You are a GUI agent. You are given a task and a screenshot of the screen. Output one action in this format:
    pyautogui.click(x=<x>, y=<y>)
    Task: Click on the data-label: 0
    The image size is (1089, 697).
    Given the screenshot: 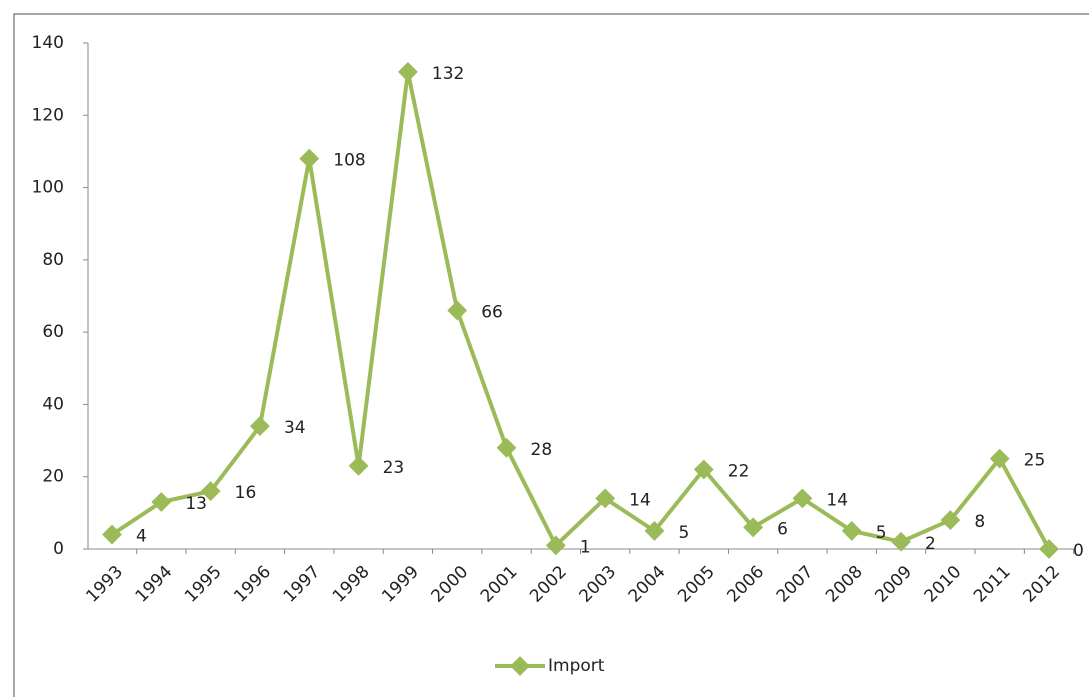 What is the action you would take?
    pyautogui.click(x=1078, y=551)
    